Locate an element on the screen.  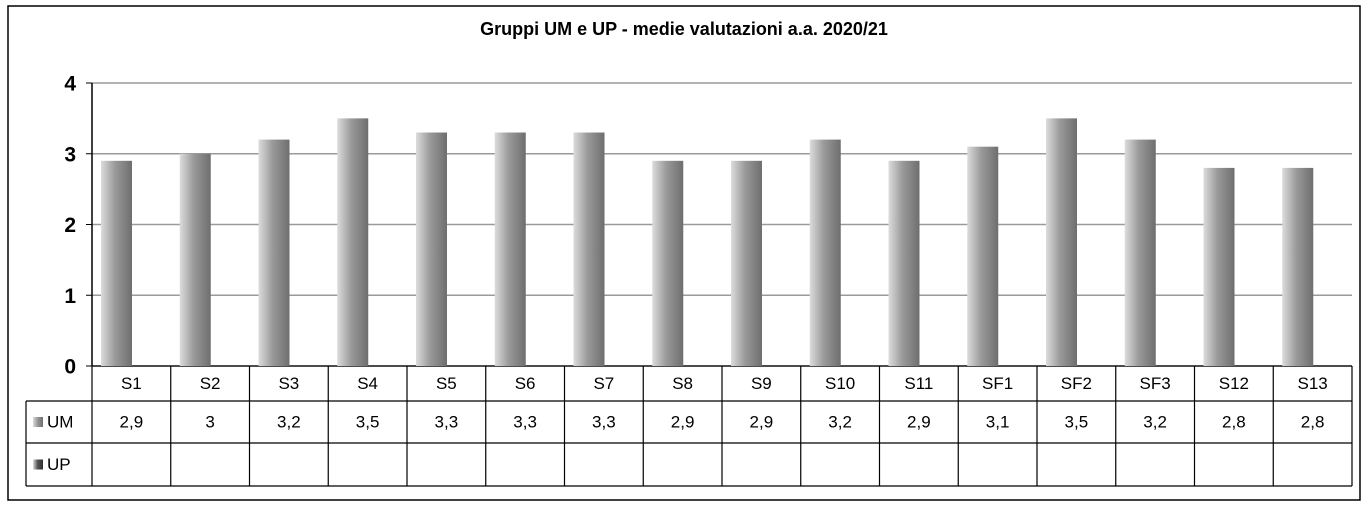
legend-label: UM is located at coordinates (60, 421).